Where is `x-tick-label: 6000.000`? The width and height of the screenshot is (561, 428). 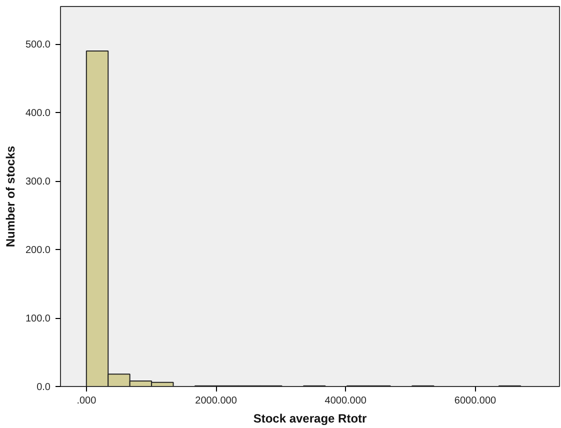
x-tick-label: 6000.000 is located at coordinates (475, 401).